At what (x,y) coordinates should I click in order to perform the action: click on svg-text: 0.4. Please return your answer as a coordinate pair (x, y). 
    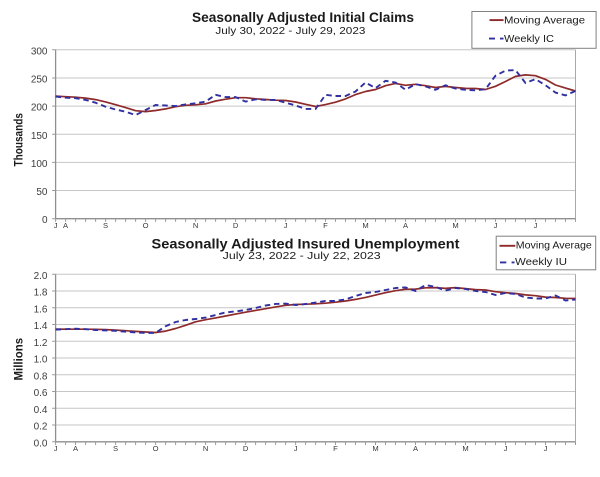
    Looking at the image, I should click on (41, 410).